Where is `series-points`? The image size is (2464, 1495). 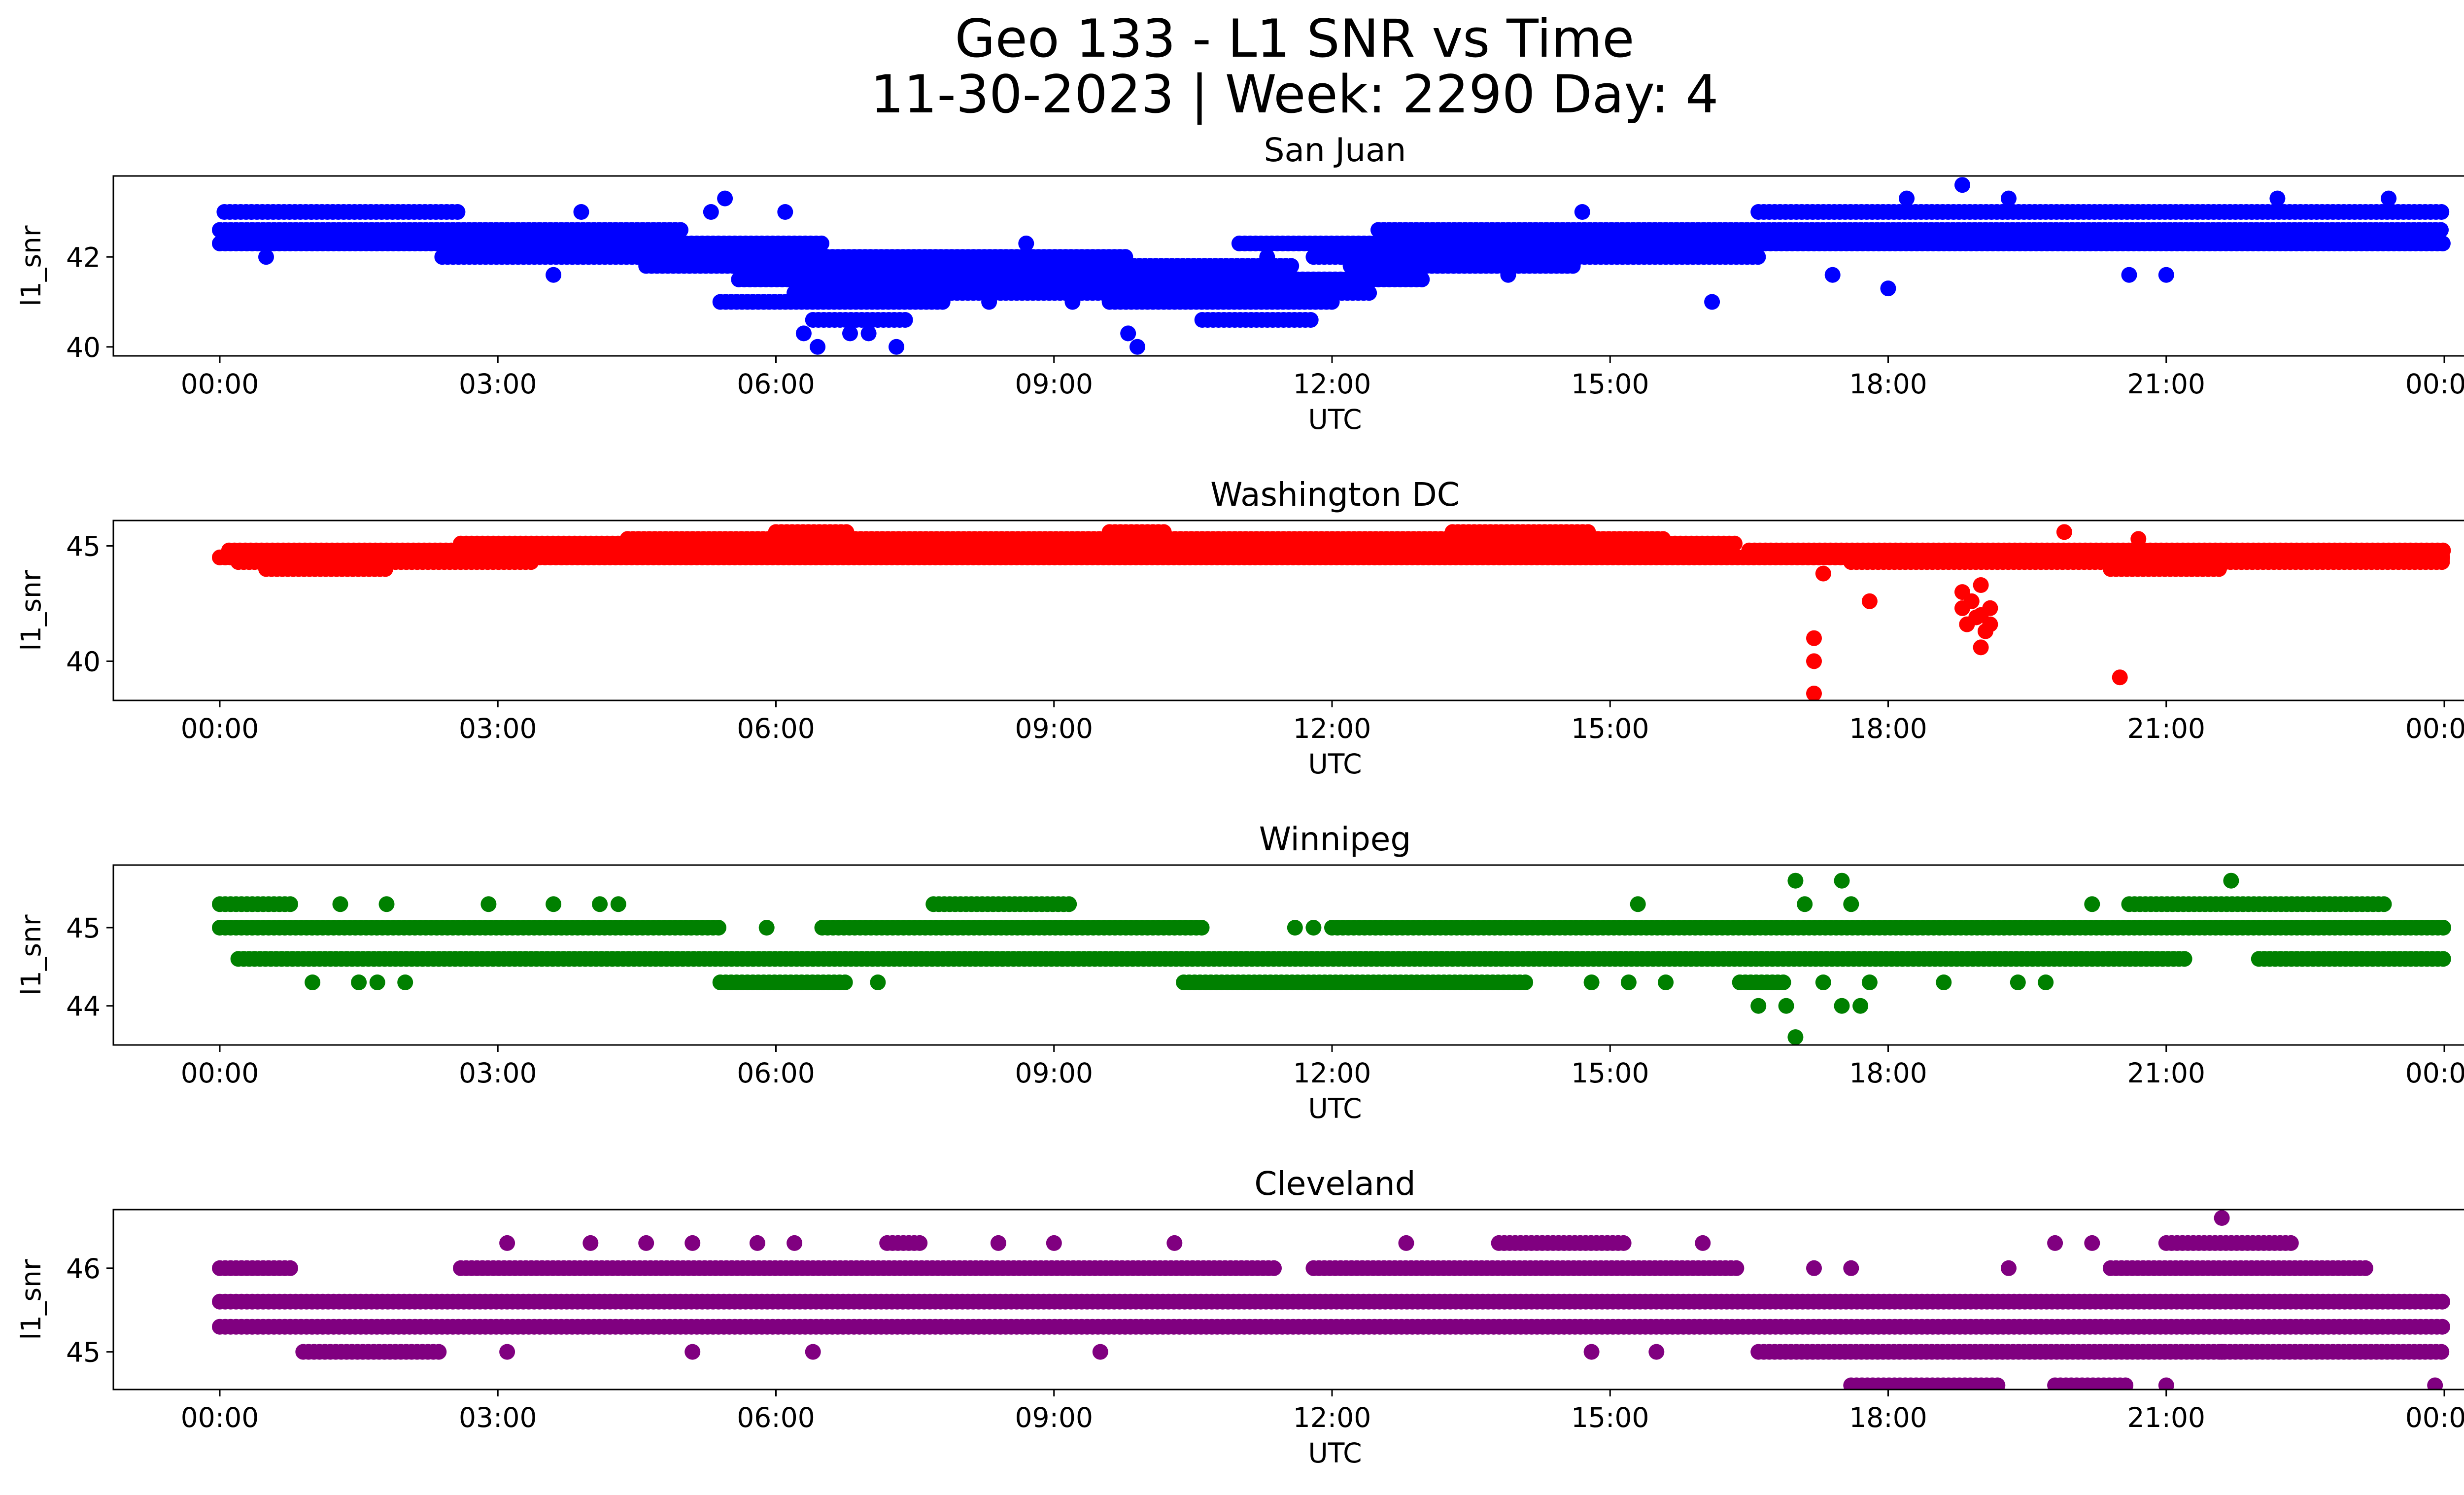
series-points is located at coordinates (1331, 266).